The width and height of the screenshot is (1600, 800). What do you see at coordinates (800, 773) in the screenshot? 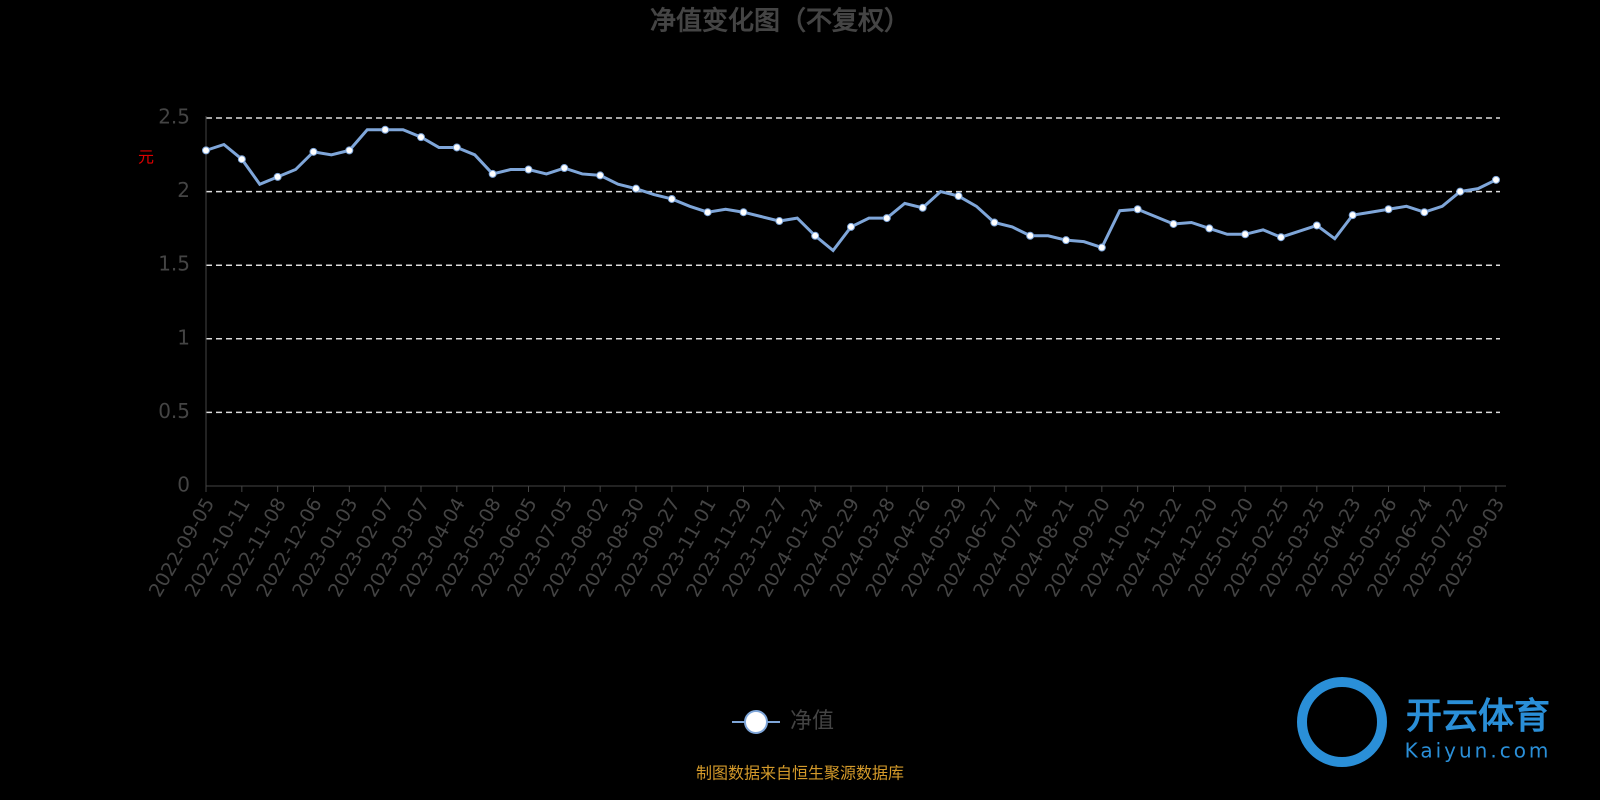
I see `source: 制图数据来自恒生聚源数据库` at bounding box center [800, 773].